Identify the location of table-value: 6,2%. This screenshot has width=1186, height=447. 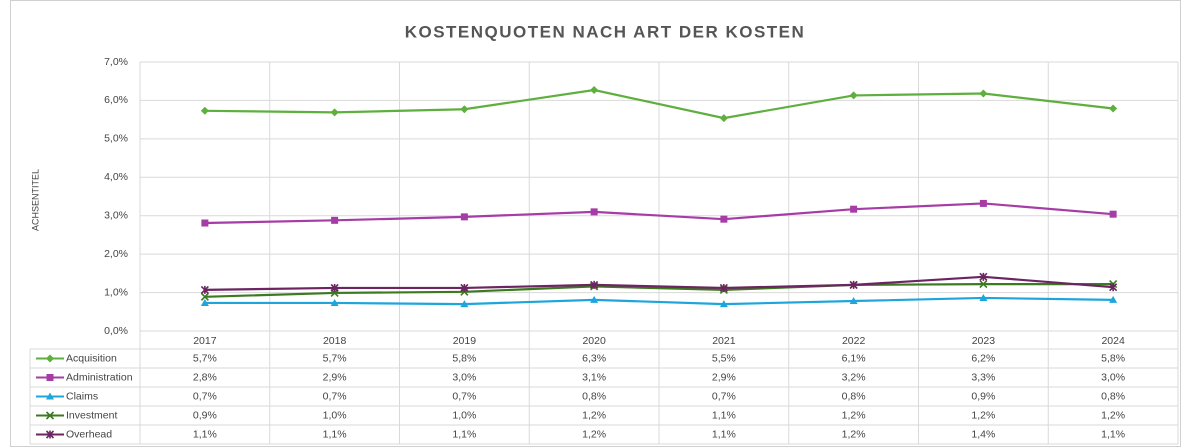
(983, 358).